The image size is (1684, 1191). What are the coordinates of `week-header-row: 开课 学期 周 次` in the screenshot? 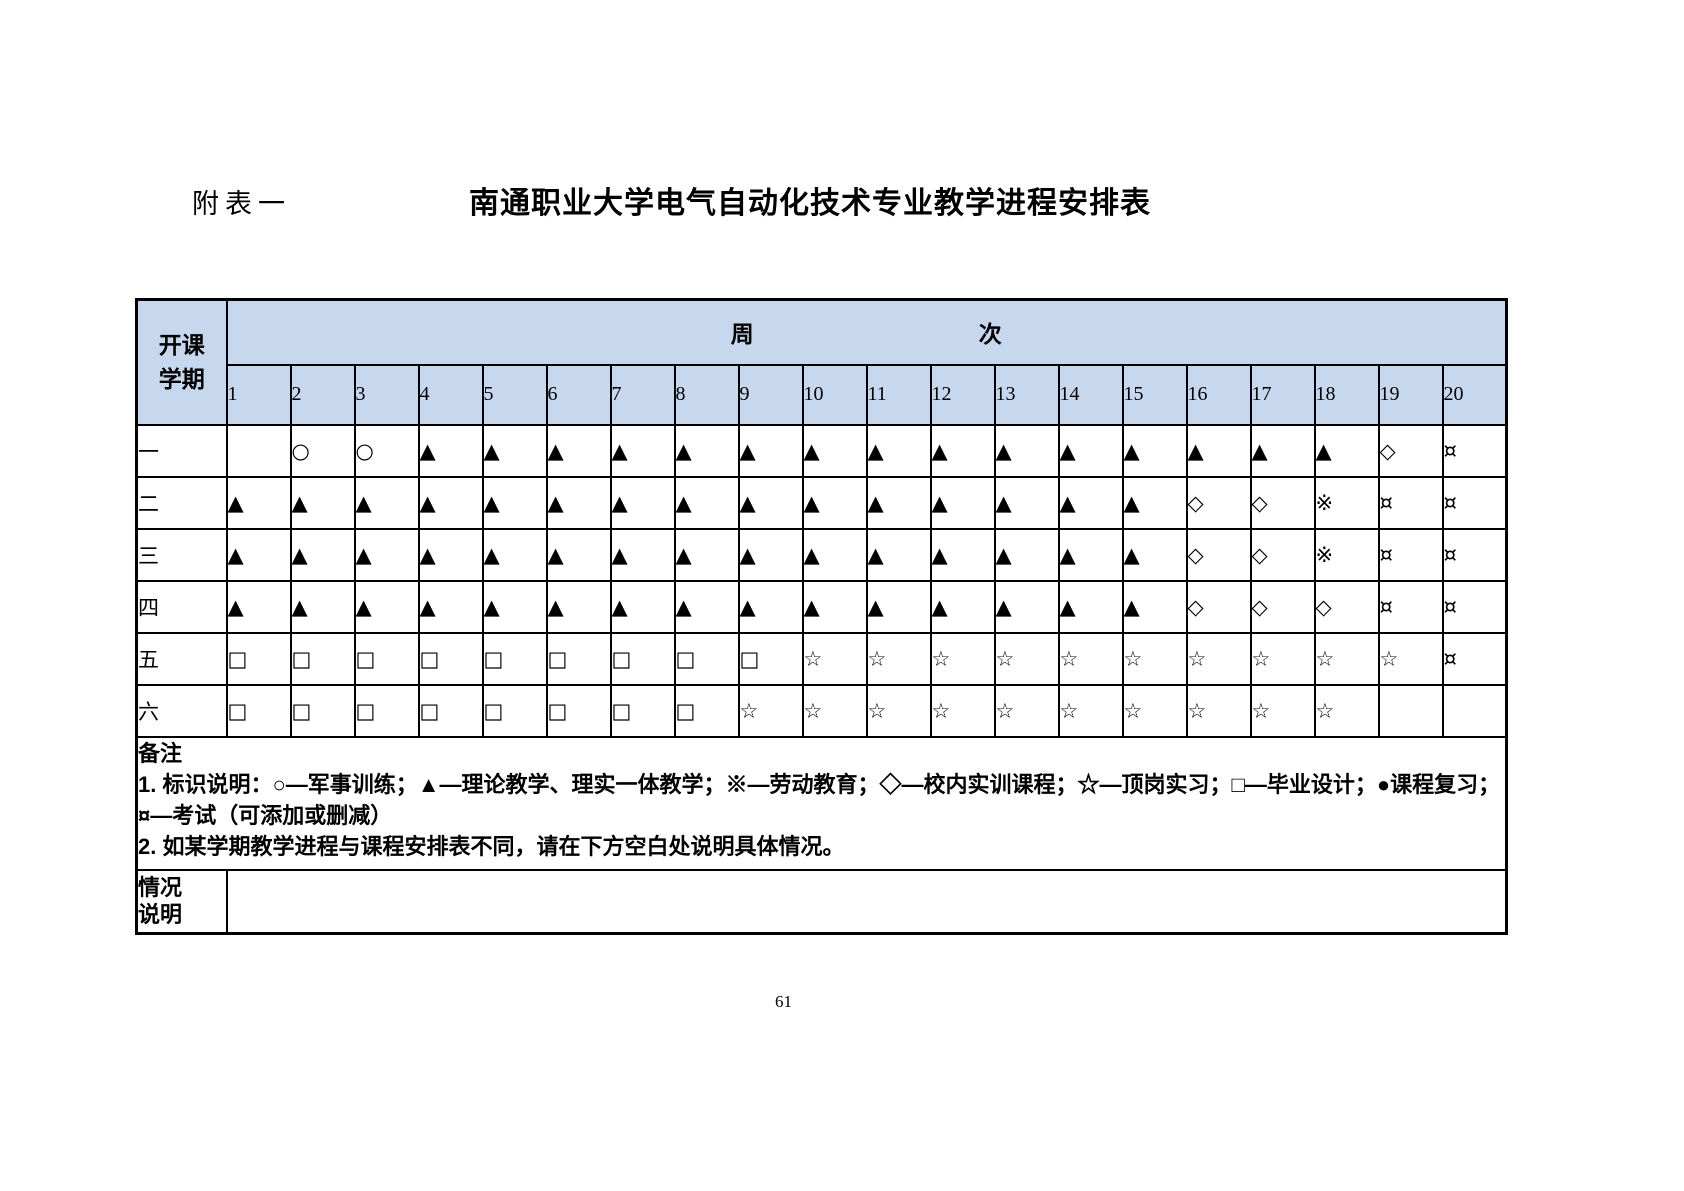 It's located at (821, 362).